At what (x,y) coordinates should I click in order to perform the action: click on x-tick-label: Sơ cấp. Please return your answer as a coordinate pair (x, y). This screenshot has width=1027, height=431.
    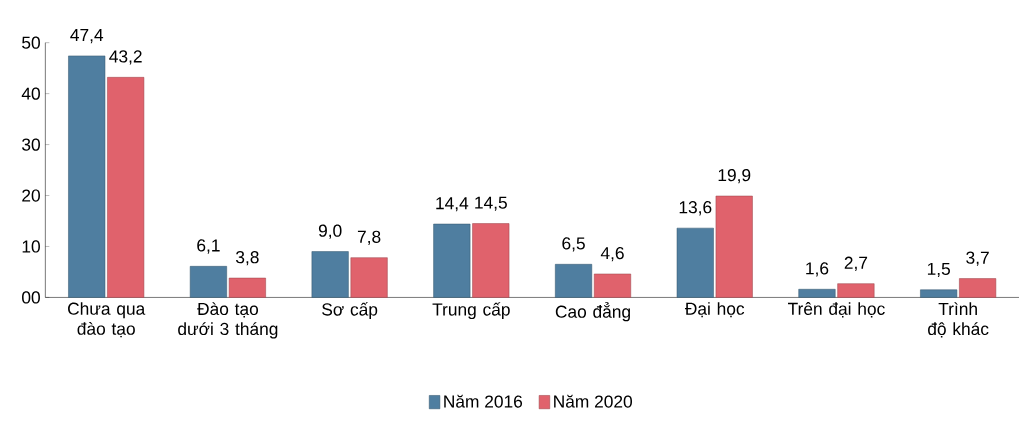
    Looking at the image, I should click on (350, 311).